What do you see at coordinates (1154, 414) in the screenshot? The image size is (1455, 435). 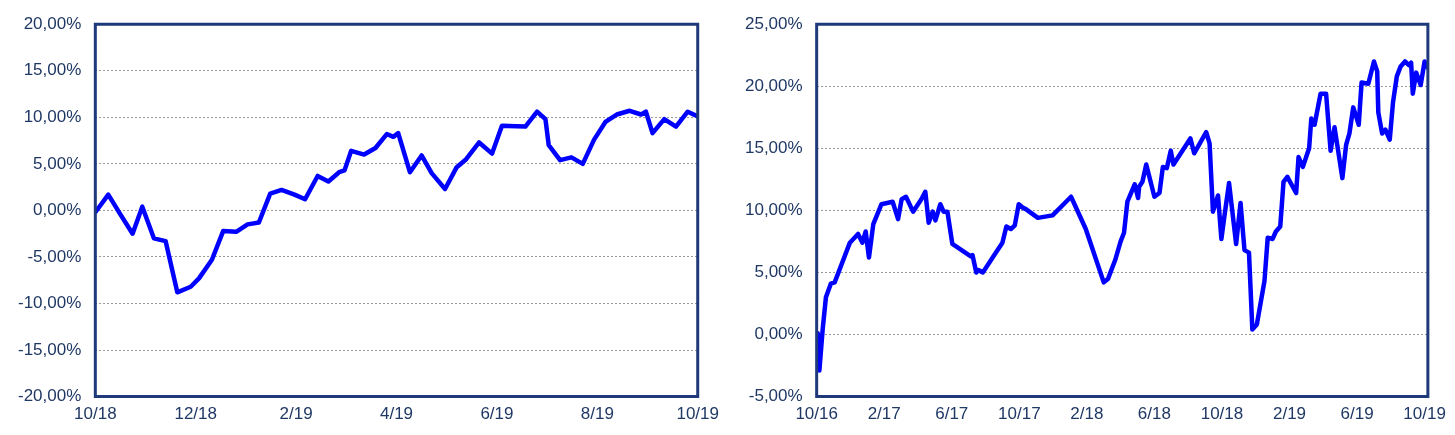 I see `x-tick-label: 6/18` at bounding box center [1154, 414].